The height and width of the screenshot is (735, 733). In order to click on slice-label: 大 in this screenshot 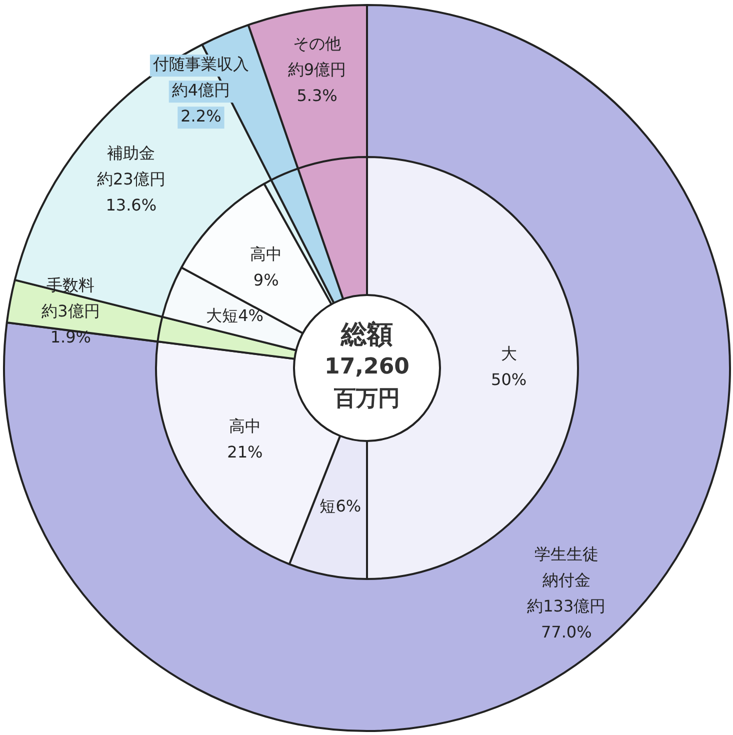, I will do `click(508, 353)`.